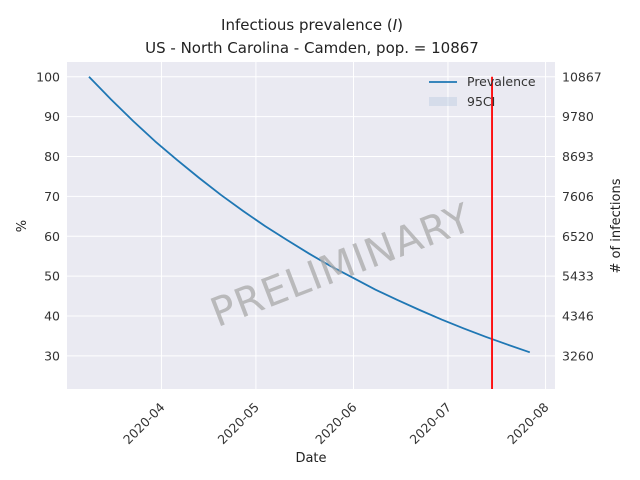  What do you see at coordinates (144, 423) in the screenshot?
I see `x-tick-label: 2020-04` at bounding box center [144, 423].